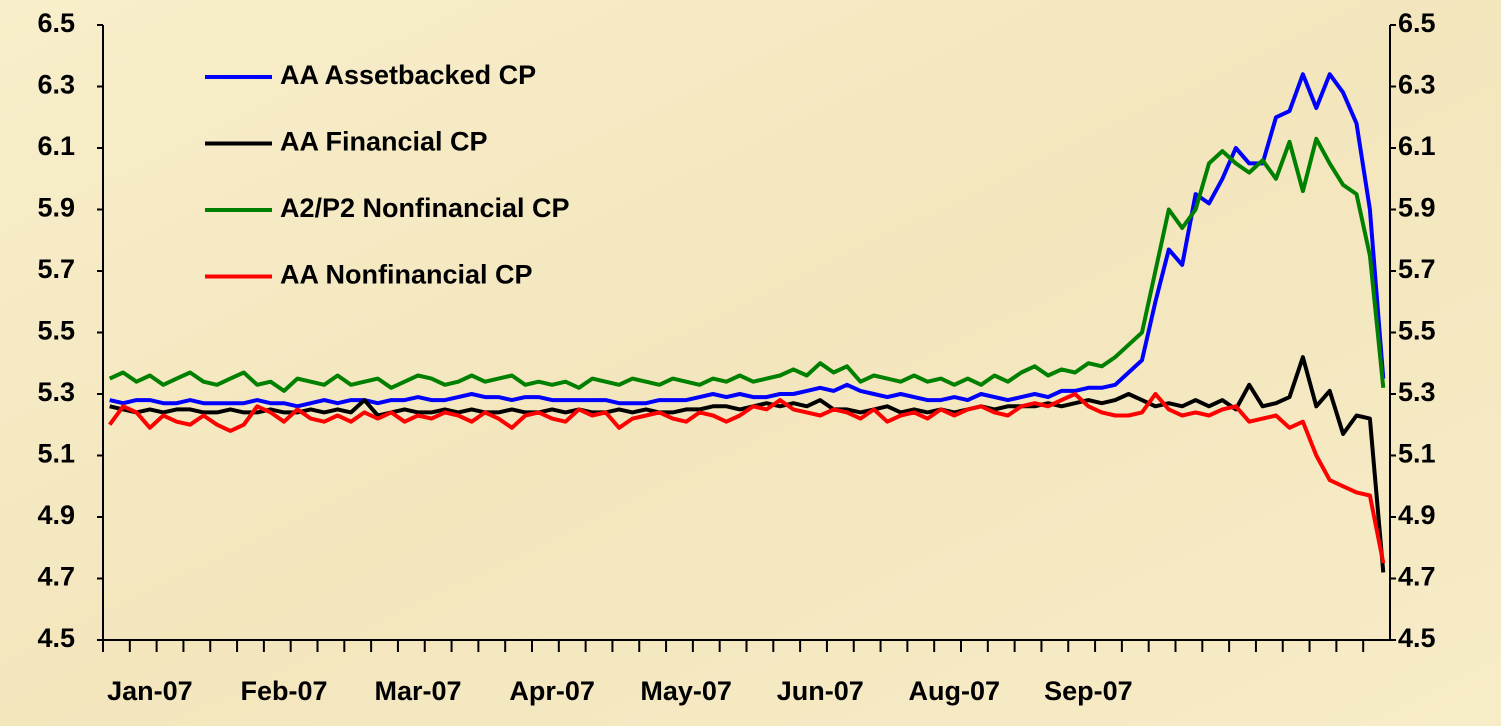 This screenshot has width=1501, height=726. I want to click on x-tick-label: Sep-07, so click(1088, 691).